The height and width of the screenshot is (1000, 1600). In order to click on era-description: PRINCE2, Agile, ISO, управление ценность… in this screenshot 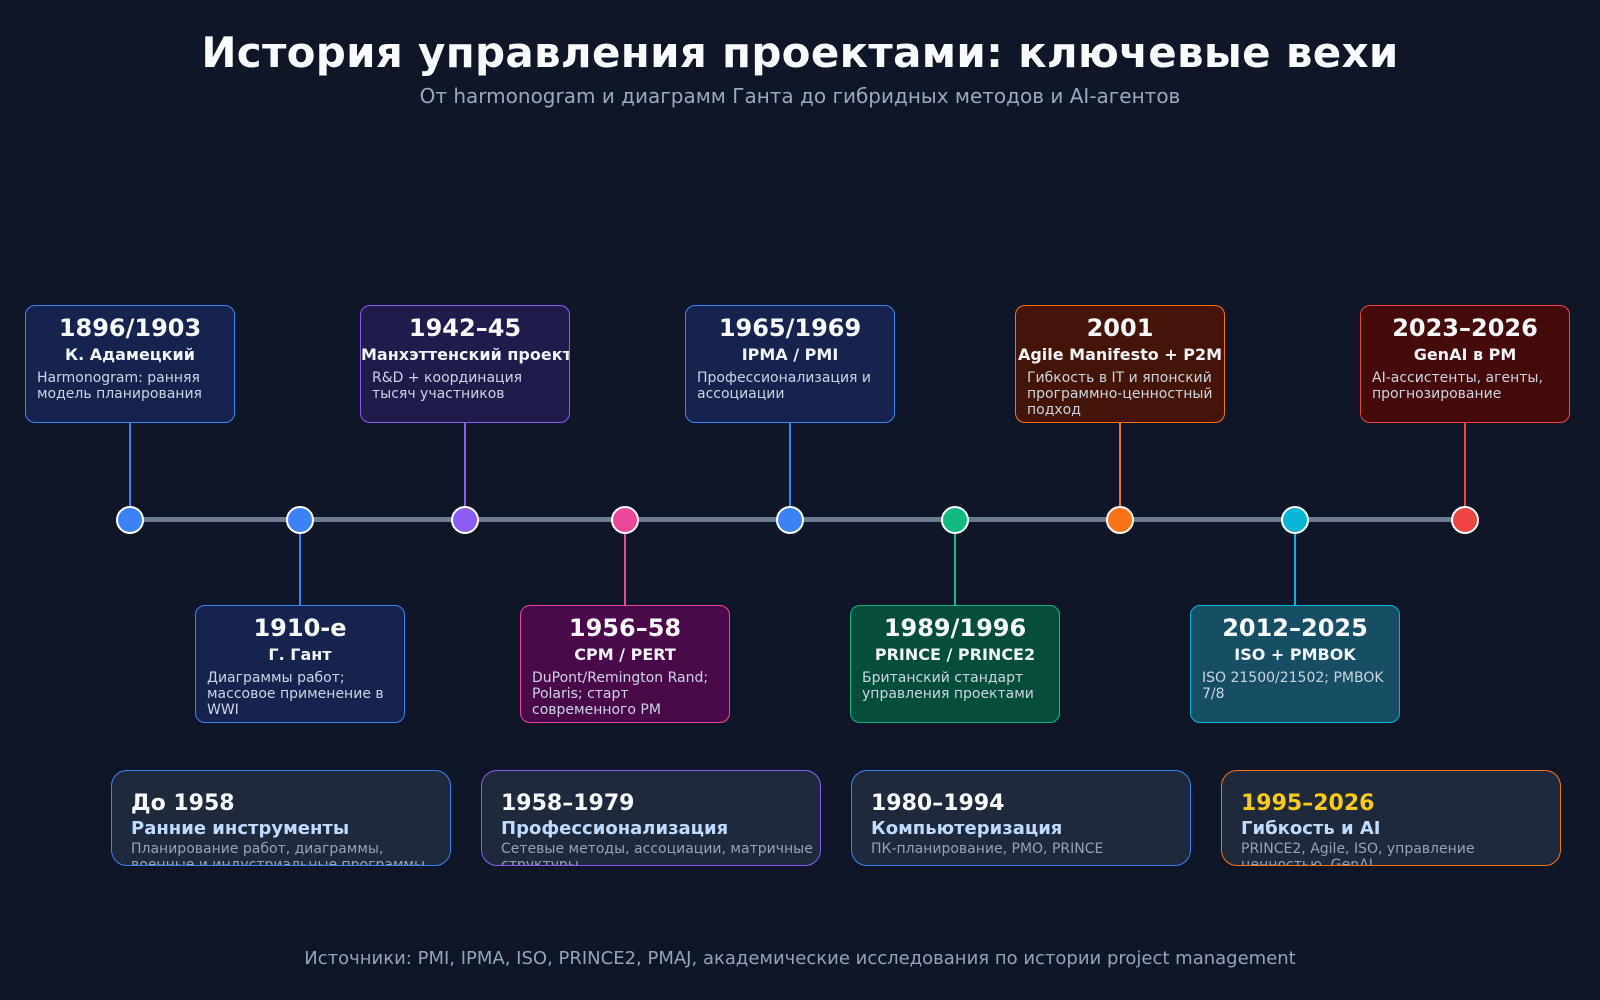, I will do `click(1358, 853)`.